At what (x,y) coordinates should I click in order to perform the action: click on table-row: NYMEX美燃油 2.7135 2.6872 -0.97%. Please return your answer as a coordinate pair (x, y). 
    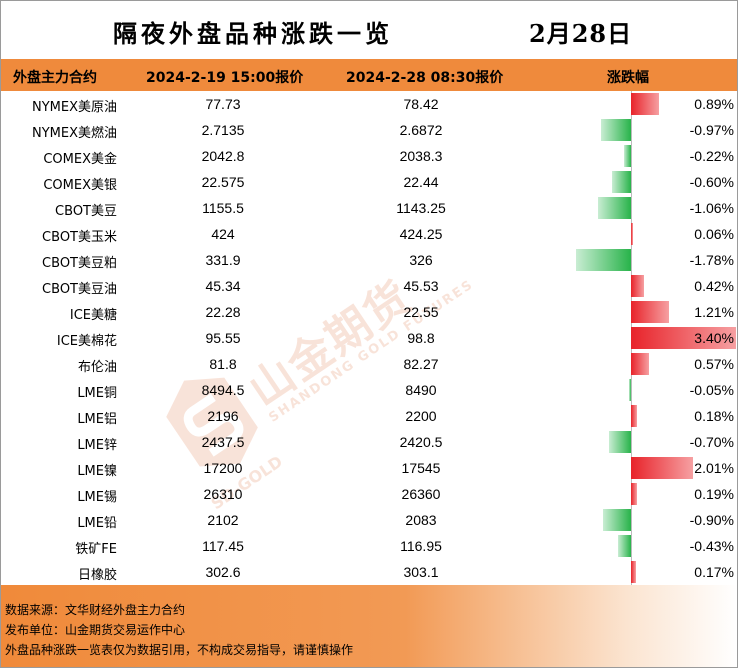
    Looking at the image, I should click on (369, 130).